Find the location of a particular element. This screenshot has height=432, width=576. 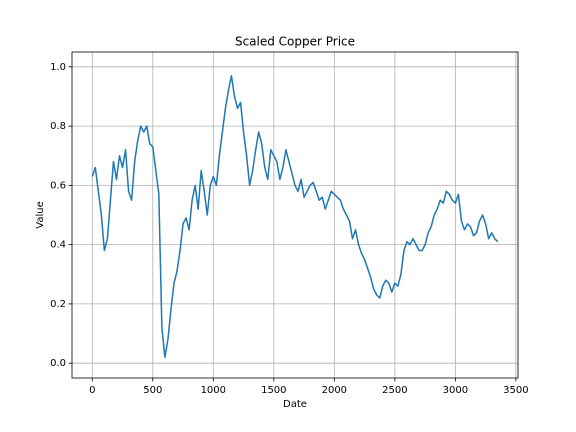

y-tick-label: 0.4 is located at coordinates (58, 245).